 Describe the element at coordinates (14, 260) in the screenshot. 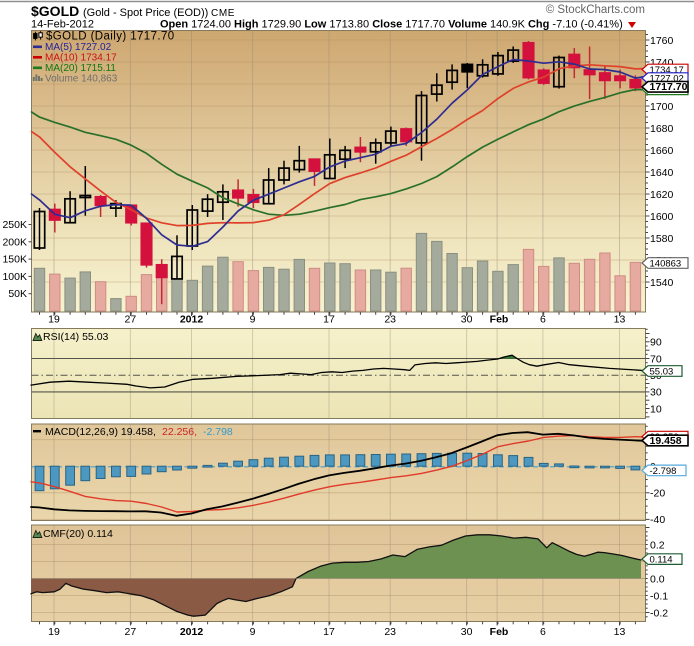

I see `svg-text: 150K` at that location.